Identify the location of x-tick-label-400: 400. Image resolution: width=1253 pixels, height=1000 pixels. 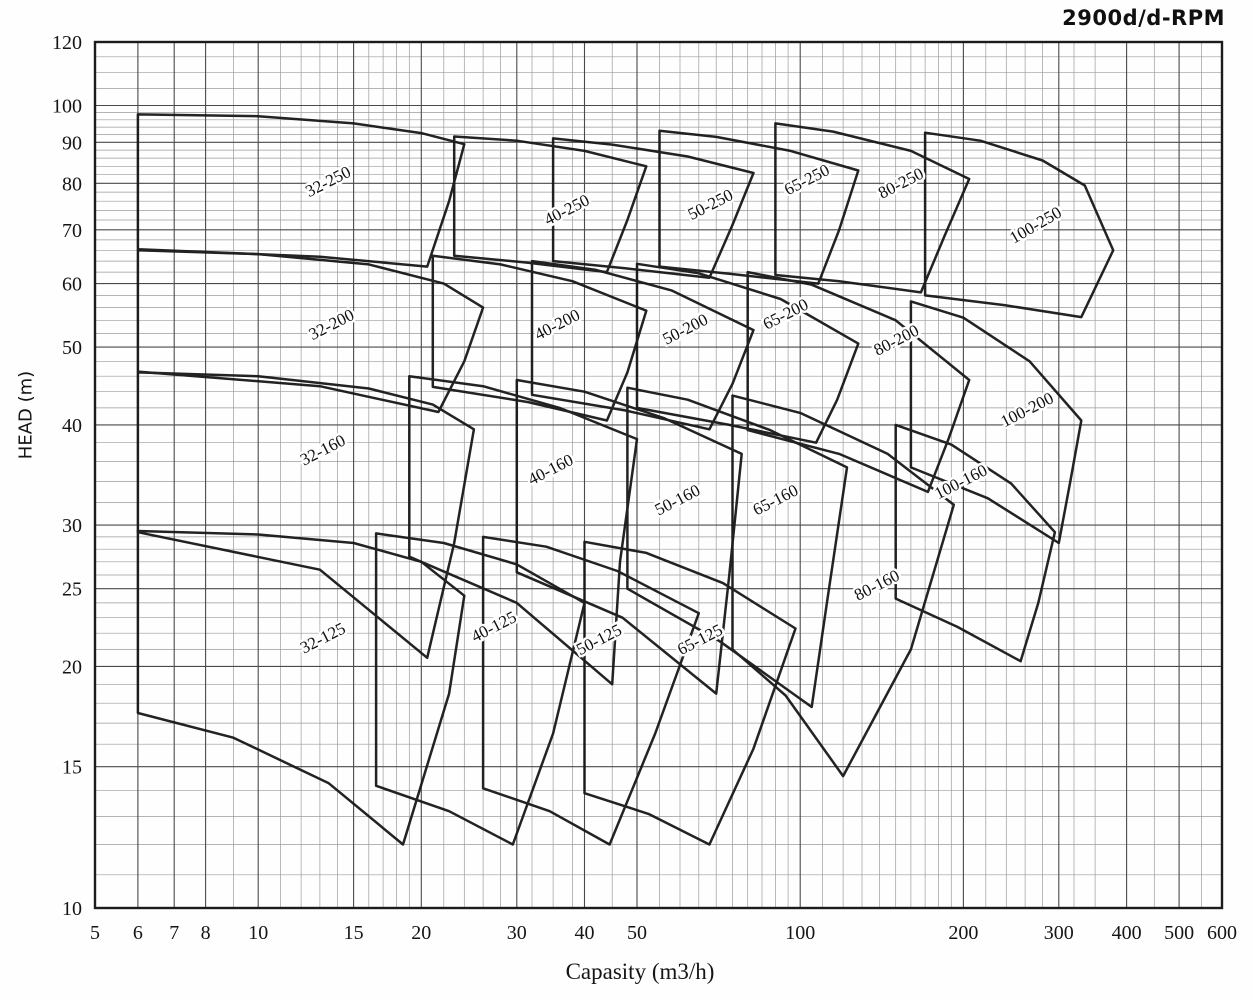
(1127, 933).